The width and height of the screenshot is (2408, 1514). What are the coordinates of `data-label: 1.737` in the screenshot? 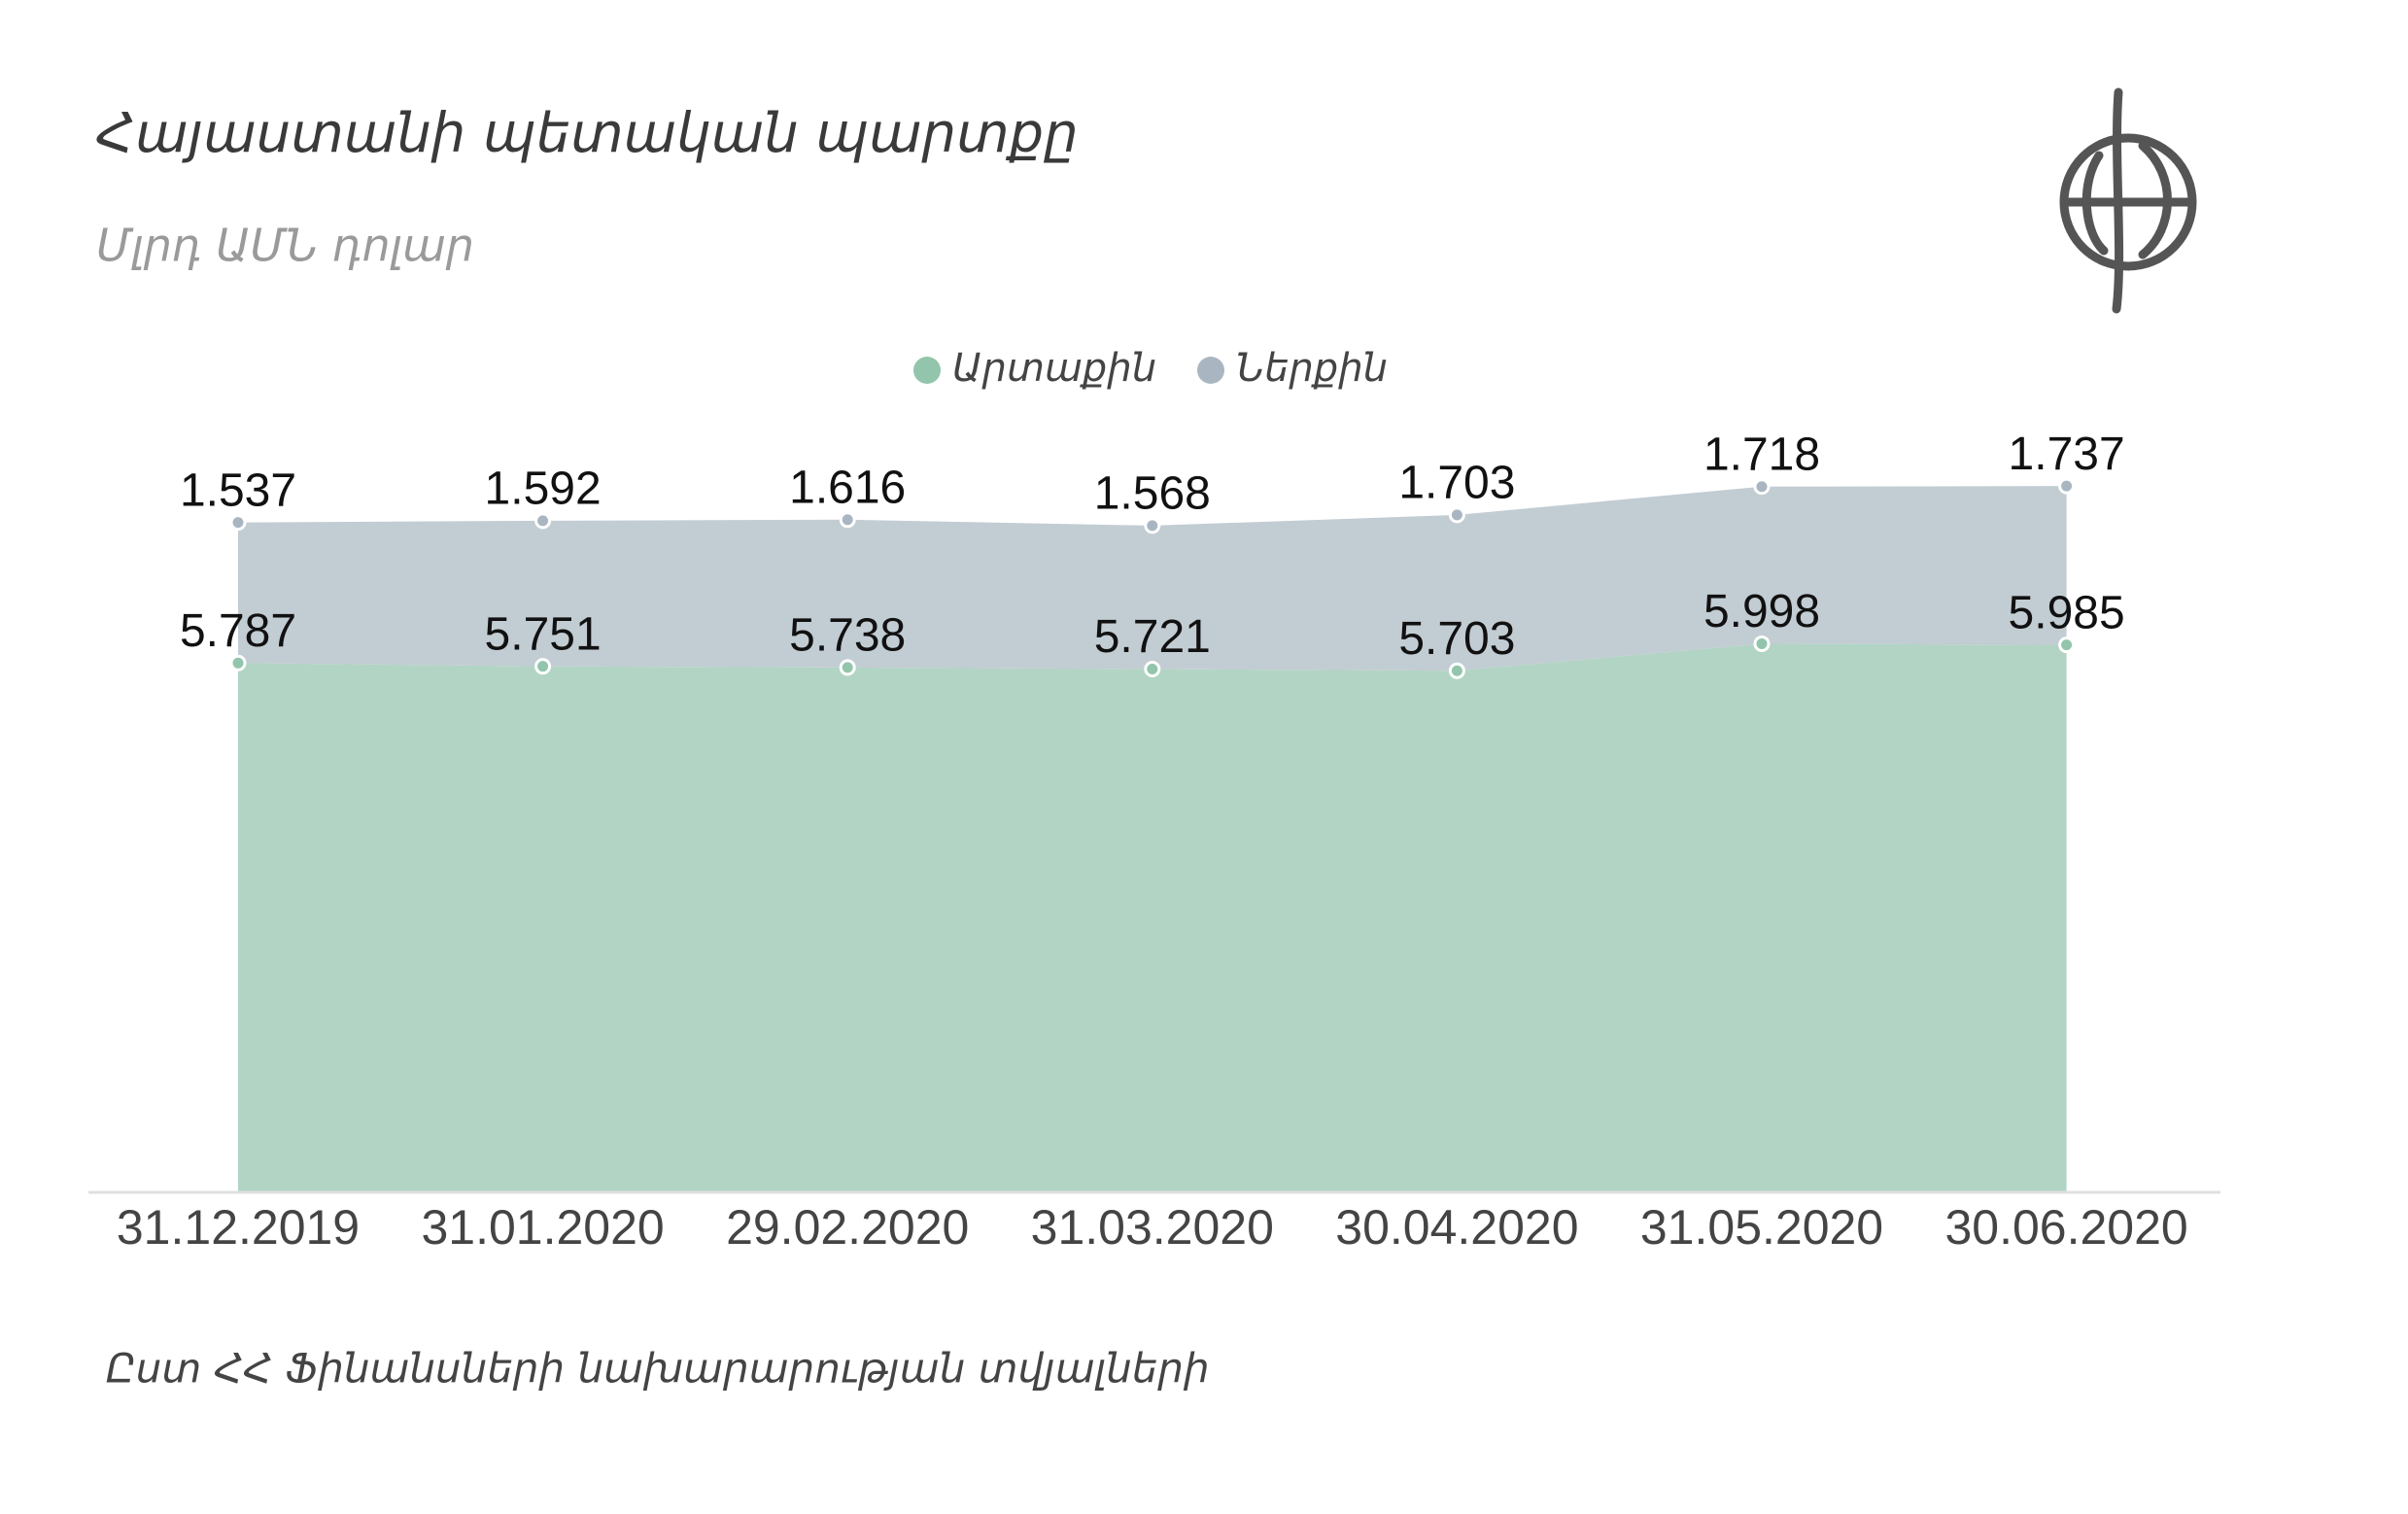 It's located at (2067, 454).